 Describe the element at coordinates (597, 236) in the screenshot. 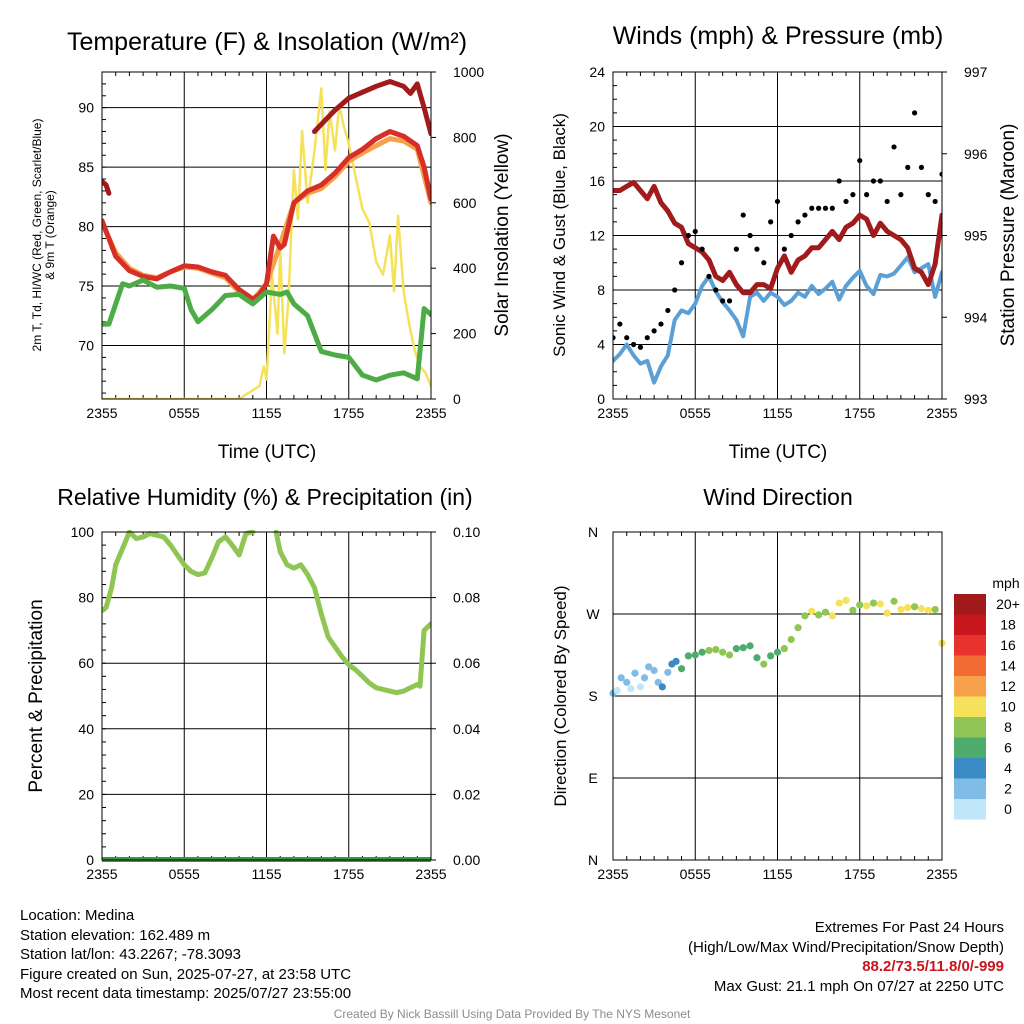

I see `y-tick-label: 12` at that location.